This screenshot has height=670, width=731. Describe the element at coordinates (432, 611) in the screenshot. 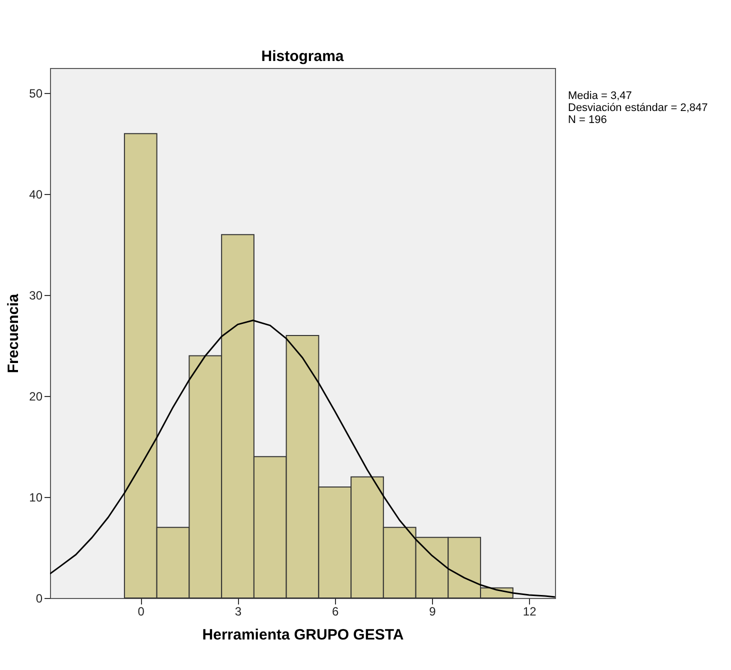

I see `x-tick-label: 9` at that location.